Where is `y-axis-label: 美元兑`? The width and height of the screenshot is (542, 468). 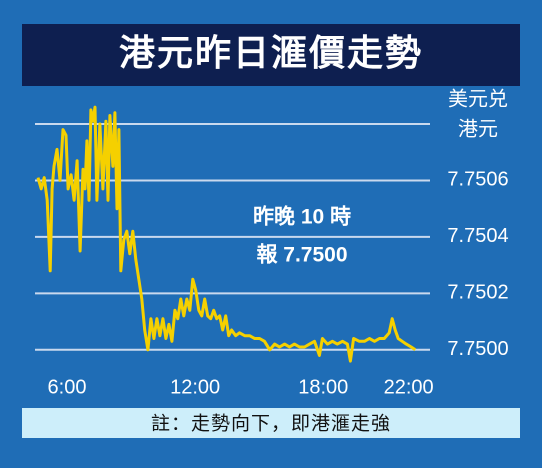 y-axis-label: 美元兑 is located at coordinates (478, 98).